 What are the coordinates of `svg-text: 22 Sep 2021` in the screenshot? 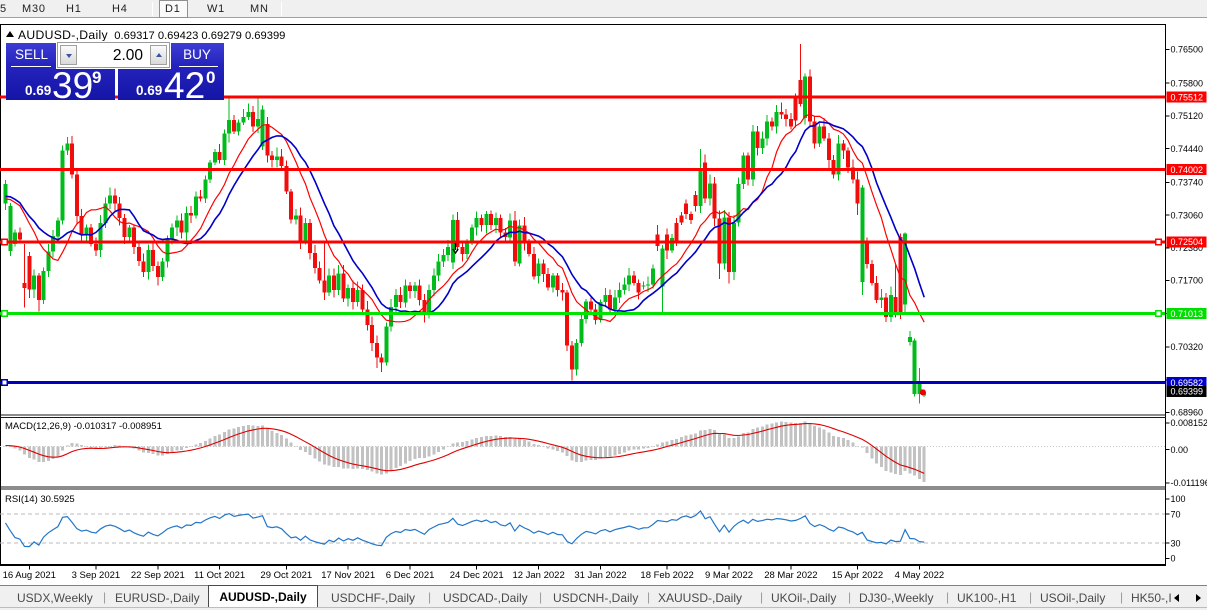 It's located at (158, 575).